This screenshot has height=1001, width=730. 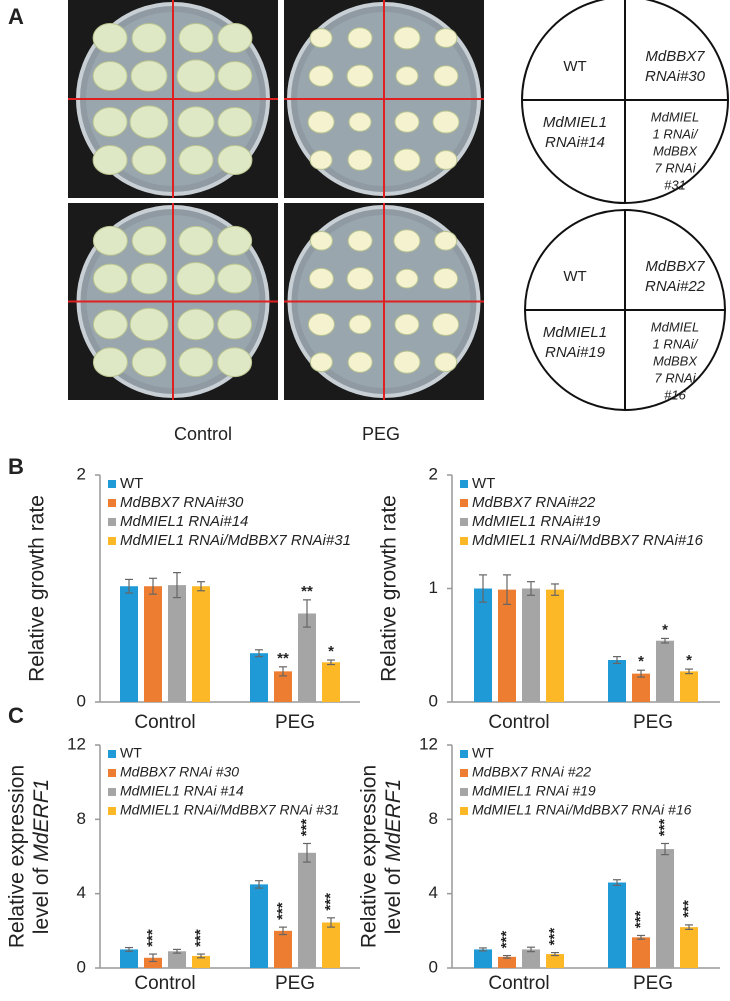 I want to click on y-tick-label: 4, so click(x=433, y=892).